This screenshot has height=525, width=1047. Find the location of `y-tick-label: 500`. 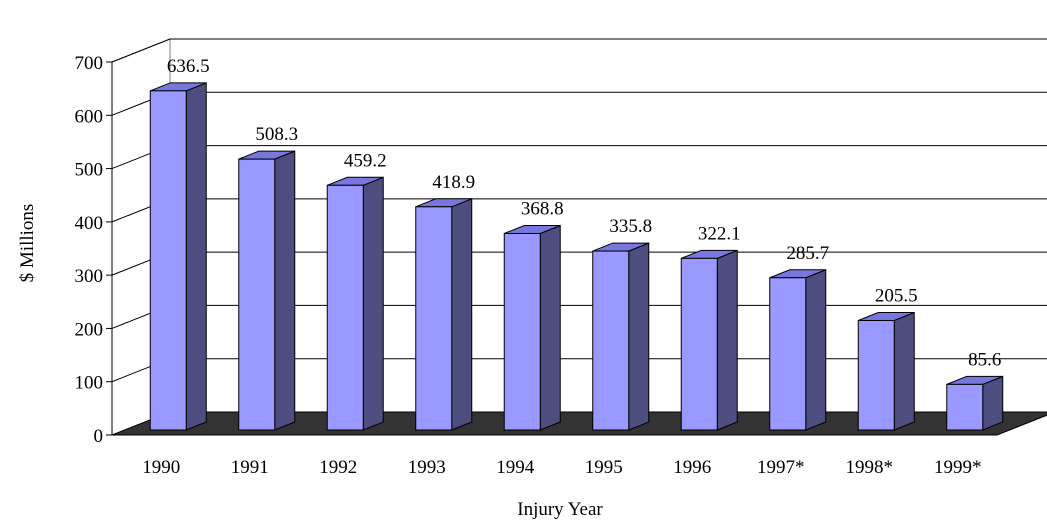

y-tick-label: 500 is located at coordinates (89, 170).